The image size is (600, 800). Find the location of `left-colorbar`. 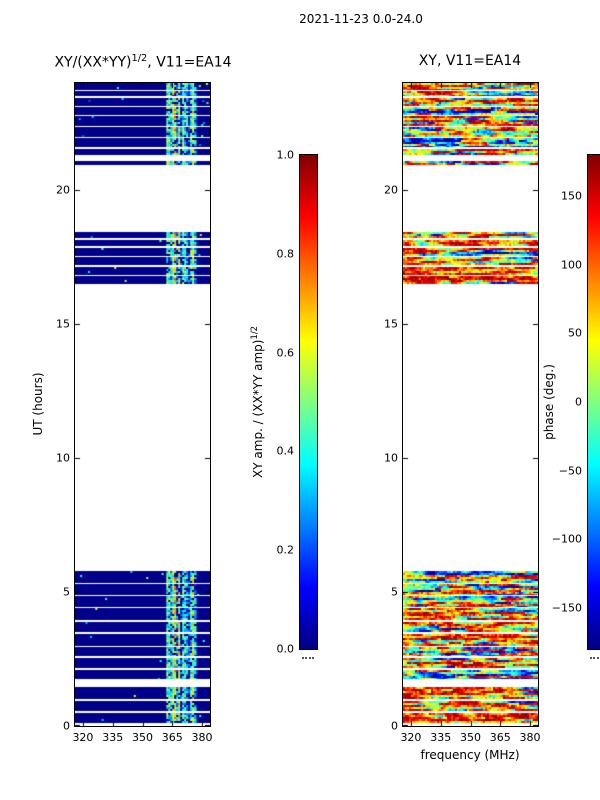

left-colorbar is located at coordinates (308, 402).